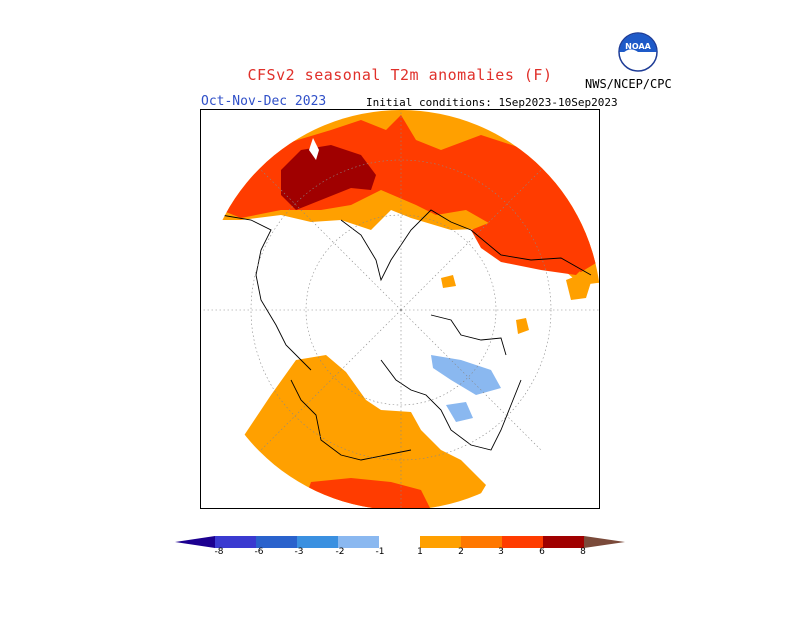 Image resolution: width=800 pixels, height=618 pixels. Describe the element at coordinates (583, 552) in the screenshot. I see `colorbar-tick-label: 8` at that location.